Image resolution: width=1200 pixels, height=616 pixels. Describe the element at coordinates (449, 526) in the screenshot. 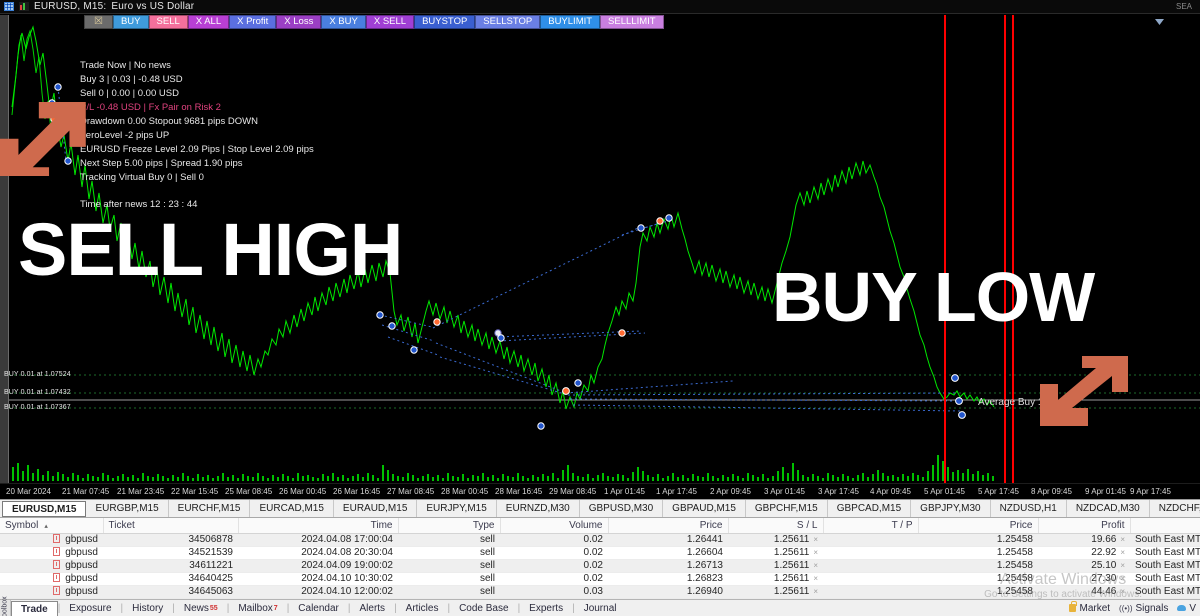

I see `col-type: Type` at that location.